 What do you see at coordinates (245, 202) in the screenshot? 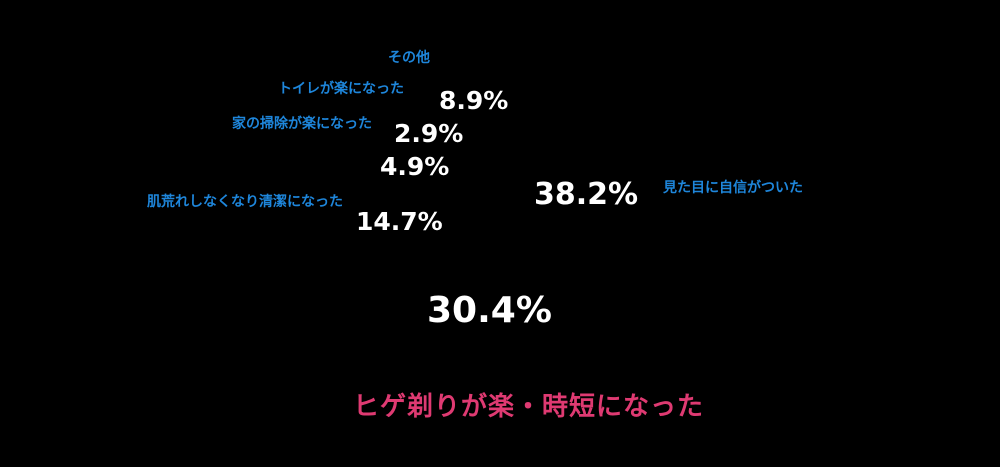
I see `slice-label-skin-clean: 肌荒れしなくなり清潔になった` at bounding box center [245, 202].